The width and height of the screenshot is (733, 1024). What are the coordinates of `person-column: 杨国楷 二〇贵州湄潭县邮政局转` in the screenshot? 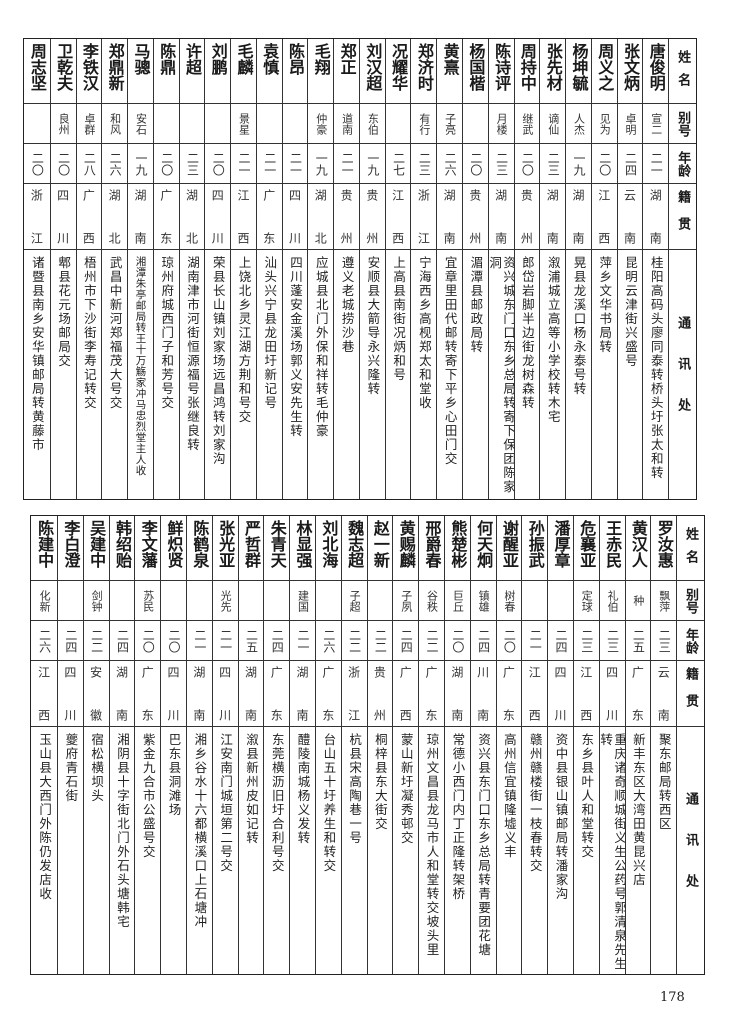 It's located at (475, 269).